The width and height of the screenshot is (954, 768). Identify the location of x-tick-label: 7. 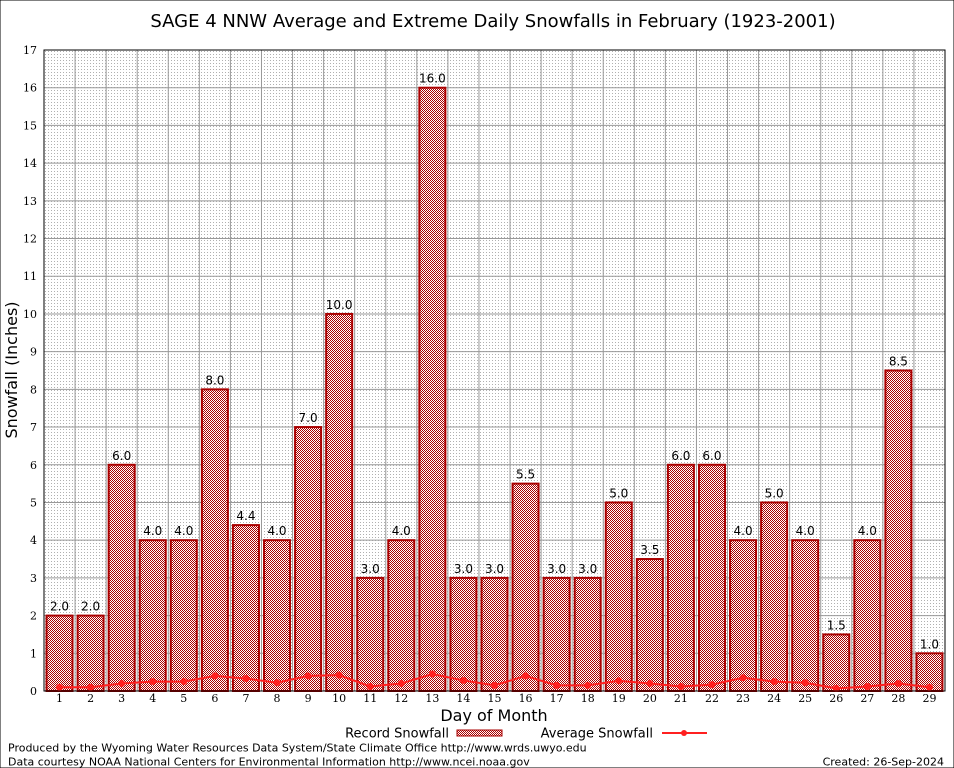
(245, 698).